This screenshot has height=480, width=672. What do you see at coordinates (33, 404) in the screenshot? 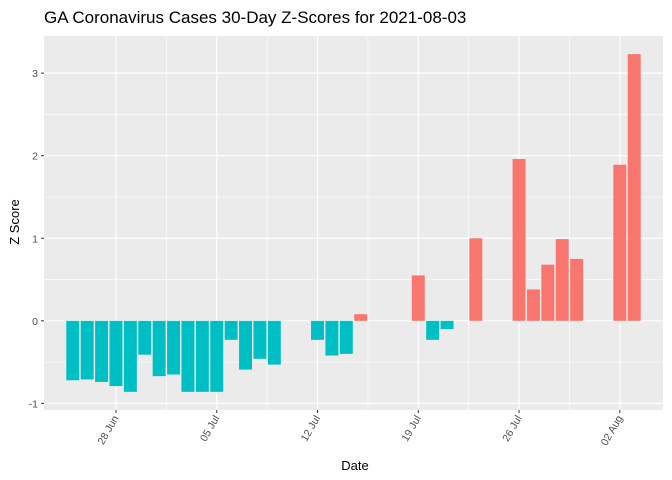
I see `y-tick-label: -1` at bounding box center [33, 404].